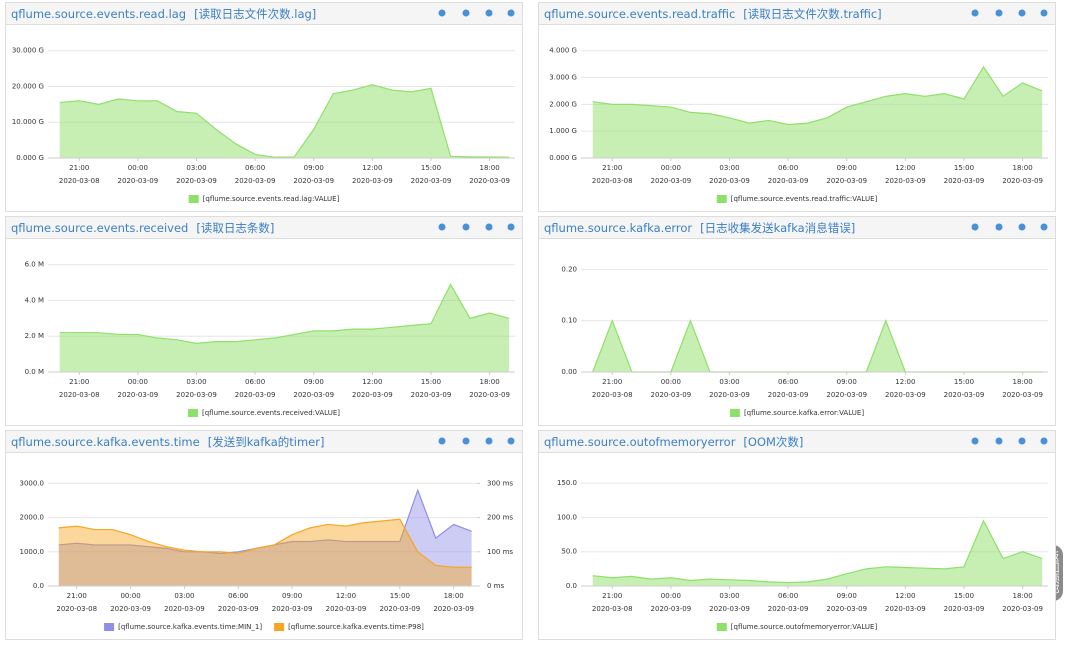  I want to click on y-tick-label: 0.00, so click(569, 372).